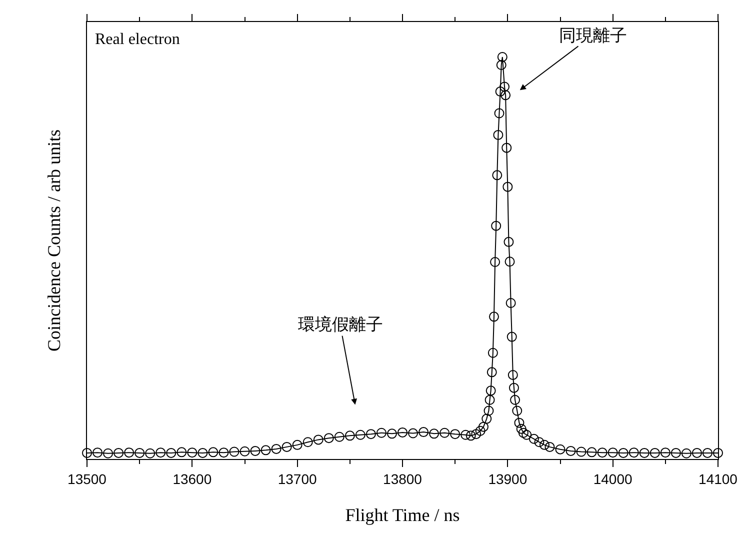 This screenshot has height=550, width=750. What do you see at coordinates (402, 478) in the screenshot?
I see `x-tick-label: 13800` at bounding box center [402, 478].